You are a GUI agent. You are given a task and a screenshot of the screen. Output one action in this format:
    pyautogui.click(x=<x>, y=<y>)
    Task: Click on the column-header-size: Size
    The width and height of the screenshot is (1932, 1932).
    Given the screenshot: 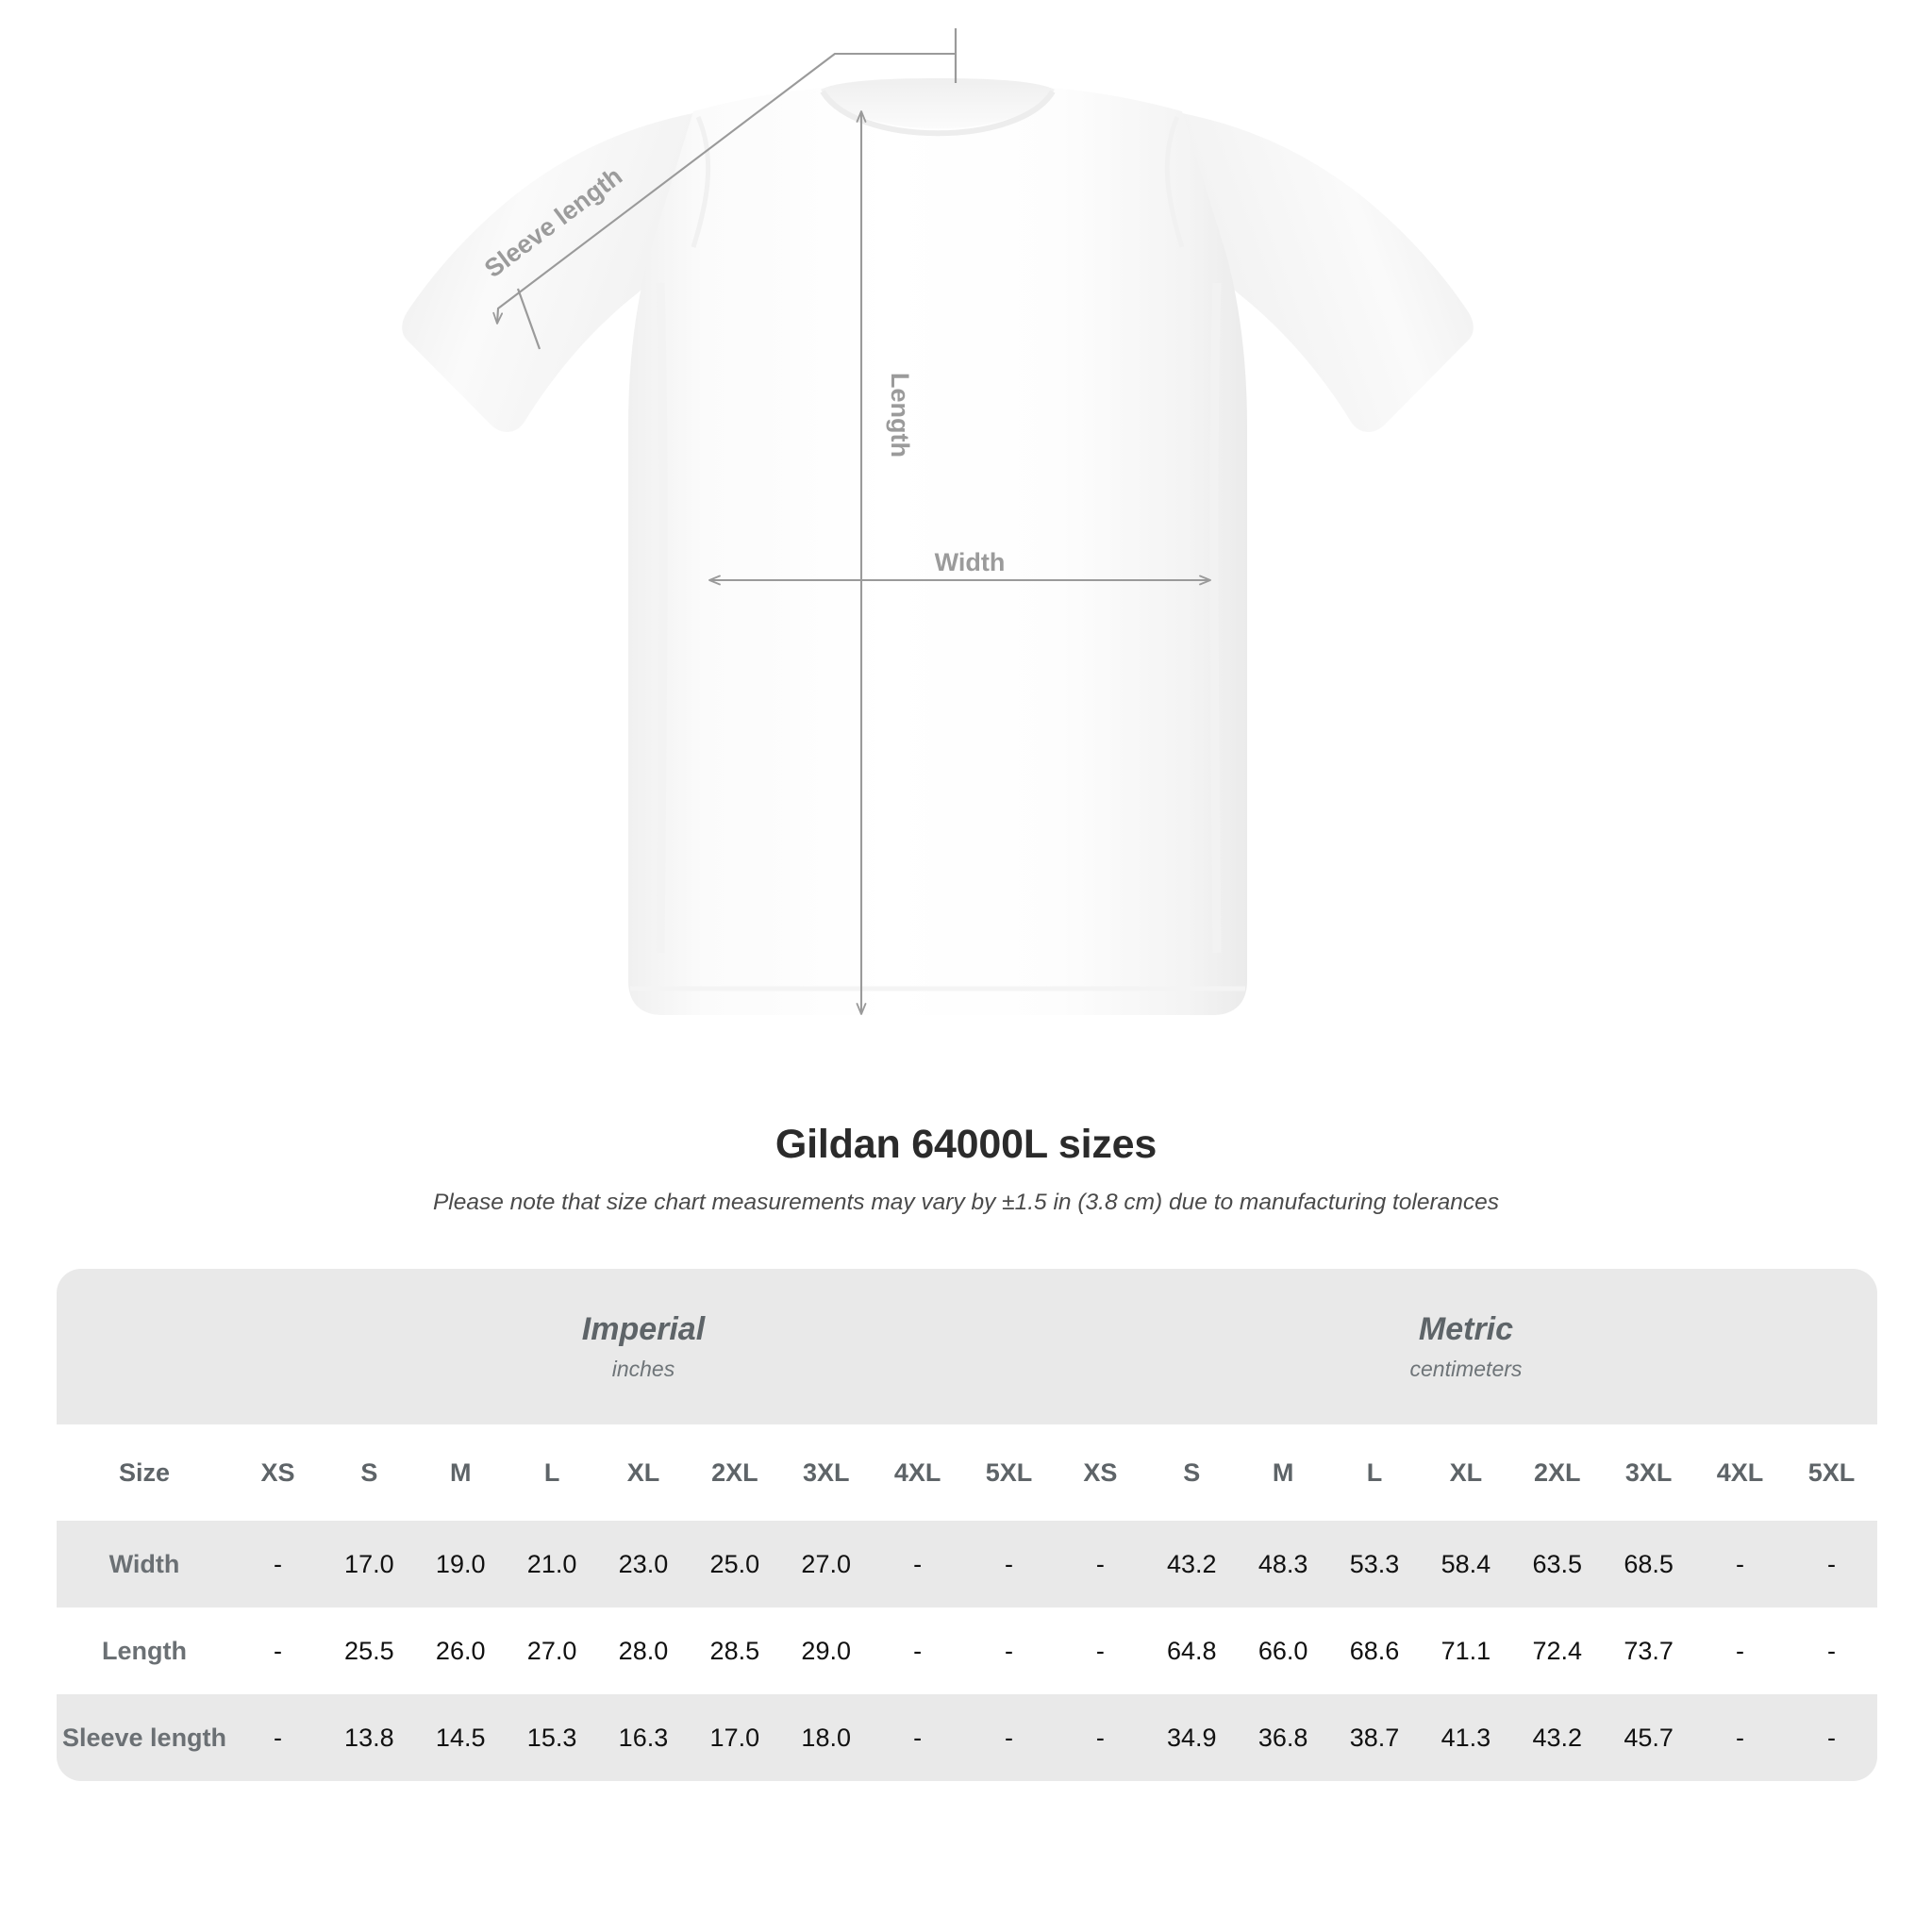 What is the action you would take?
    pyautogui.click(x=145, y=1473)
    